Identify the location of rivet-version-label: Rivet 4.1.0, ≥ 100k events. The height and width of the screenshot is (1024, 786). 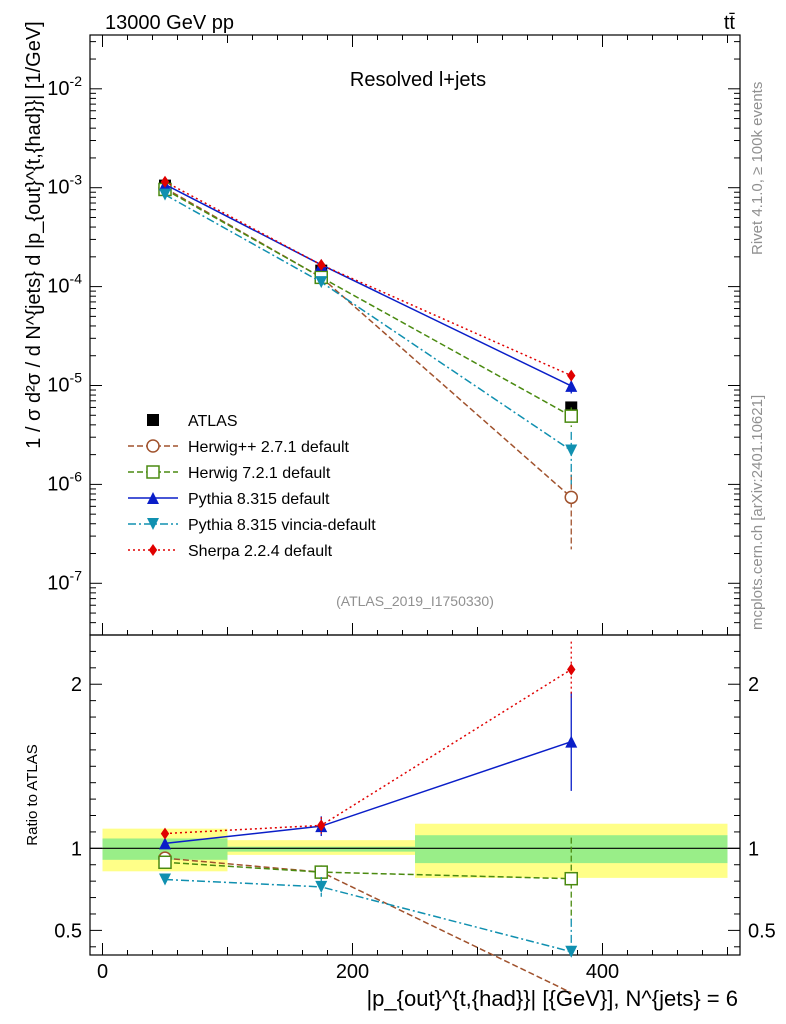
(757, 168).